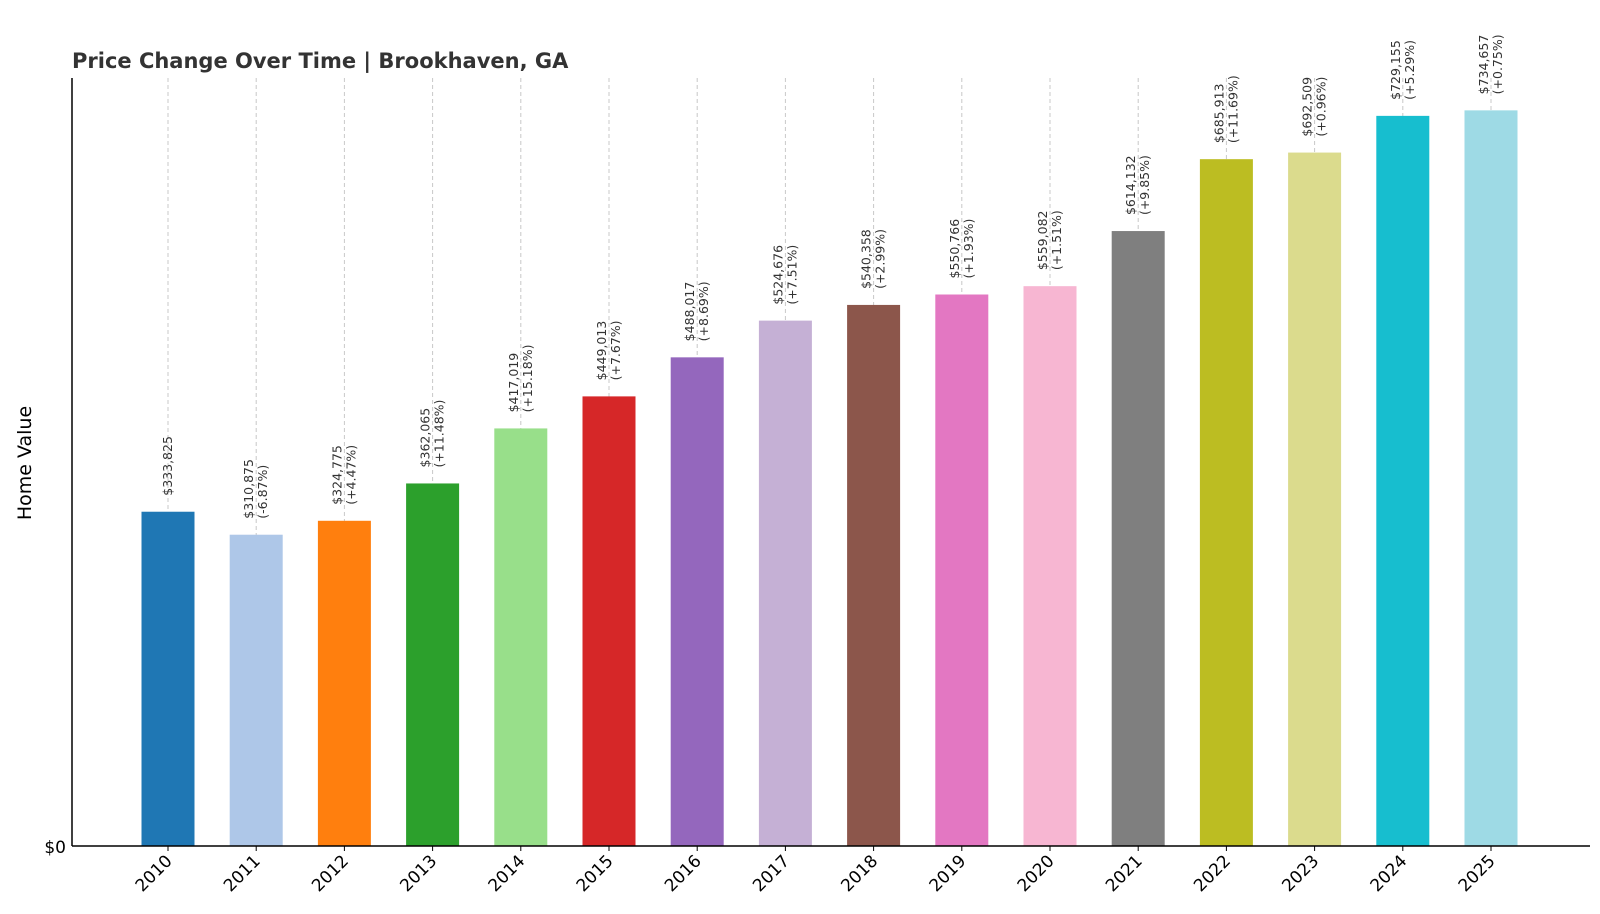 The height and width of the screenshot is (914, 1600). Describe the element at coordinates (25, 463) in the screenshot. I see `y-axis-label: Home Value` at that location.